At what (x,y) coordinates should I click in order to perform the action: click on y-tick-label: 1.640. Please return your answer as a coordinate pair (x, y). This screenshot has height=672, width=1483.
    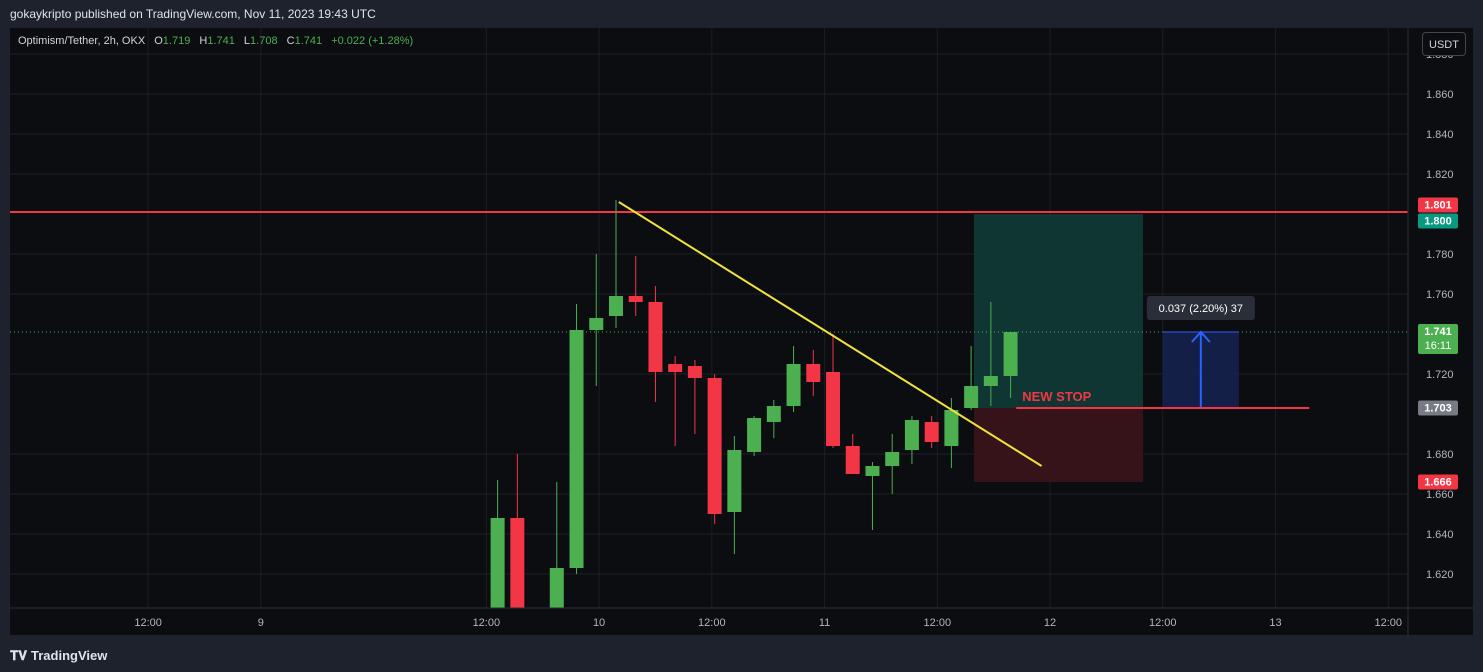
    Looking at the image, I should click on (1440, 535).